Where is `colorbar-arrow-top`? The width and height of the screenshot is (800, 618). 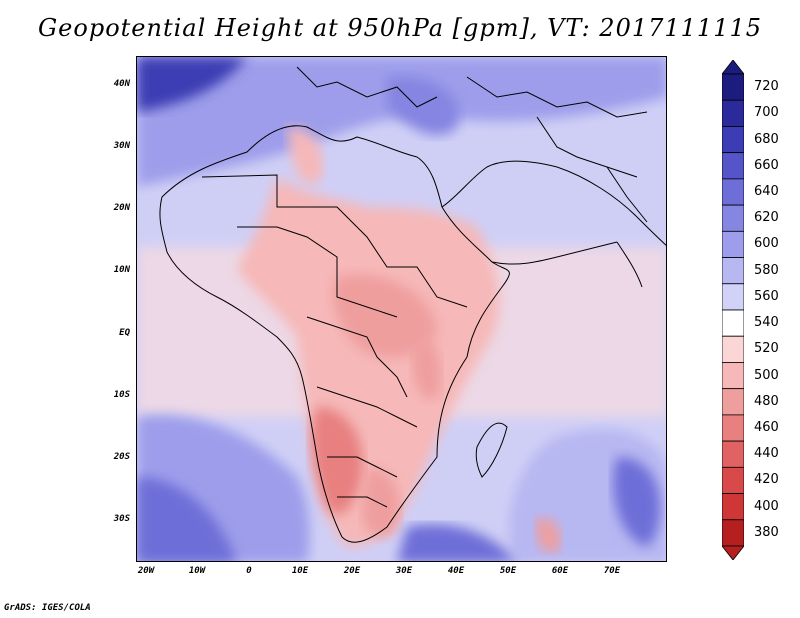
colorbar-arrow-top is located at coordinates (733, 67).